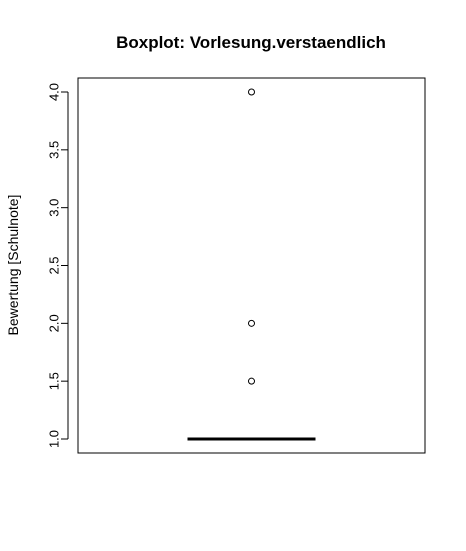  I want to click on y-tick-label: 3.0, so click(54, 208).